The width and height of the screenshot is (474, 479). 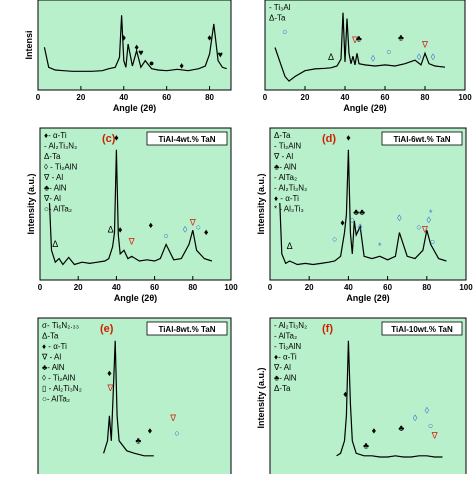 What do you see at coordinates (309, 287) in the screenshot?
I see `x-tick-label: 20` at bounding box center [309, 287].